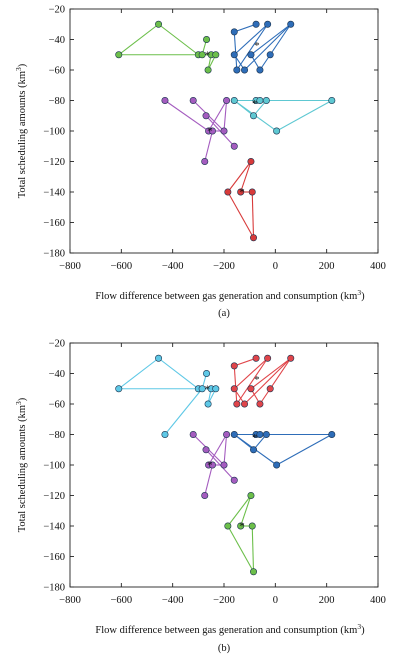 This screenshot has height=665, width=406. What do you see at coordinates (283, 449) in the screenshot?
I see `cluster-3: *` at bounding box center [283, 449].